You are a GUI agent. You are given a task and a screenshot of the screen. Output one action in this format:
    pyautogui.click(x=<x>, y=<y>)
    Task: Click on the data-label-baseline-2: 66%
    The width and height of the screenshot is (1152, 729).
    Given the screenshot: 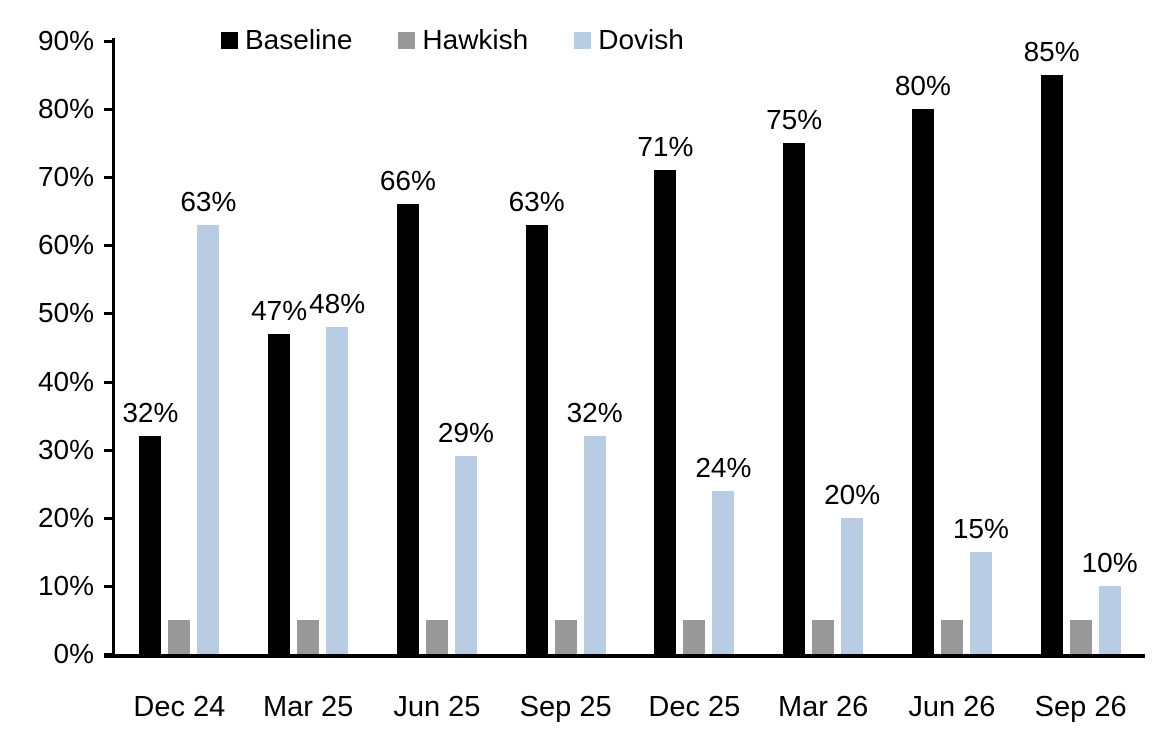 What is the action you would take?
    pyautogui.click(x=407, y=181)
    